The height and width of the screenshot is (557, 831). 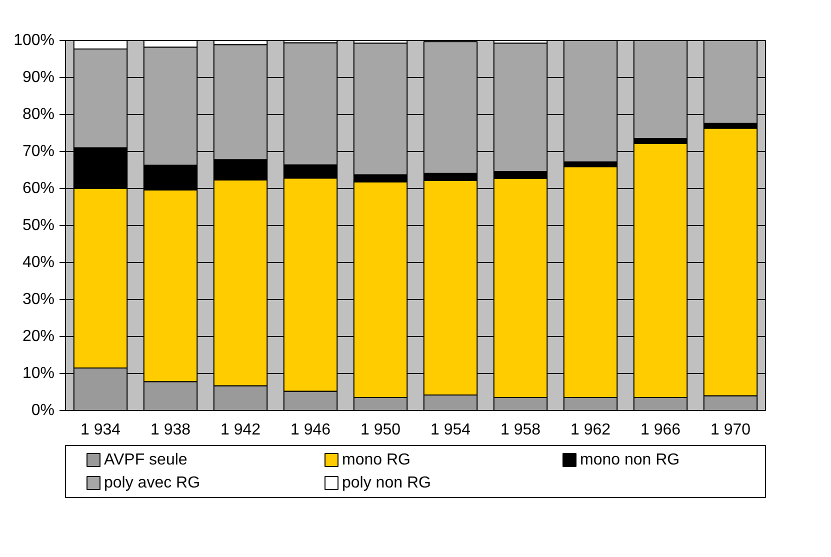 What do you see at coordinates (146, 460) in the screenshot?
I see `legend-label: AVPF seule` at bounding box center [146, 460].